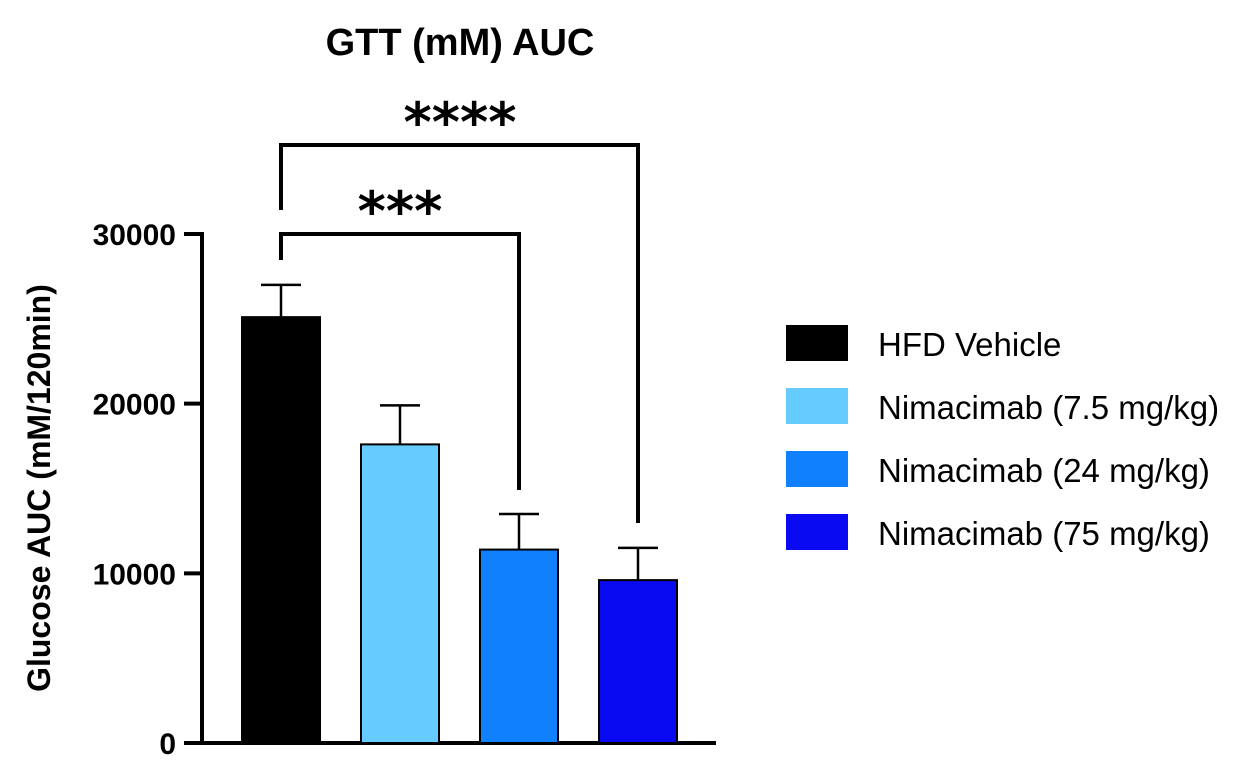  What do you see at coordinates (167, 744) in the screenshot?
I see `y-tick-label: 0` at bounding box center [167, 744].